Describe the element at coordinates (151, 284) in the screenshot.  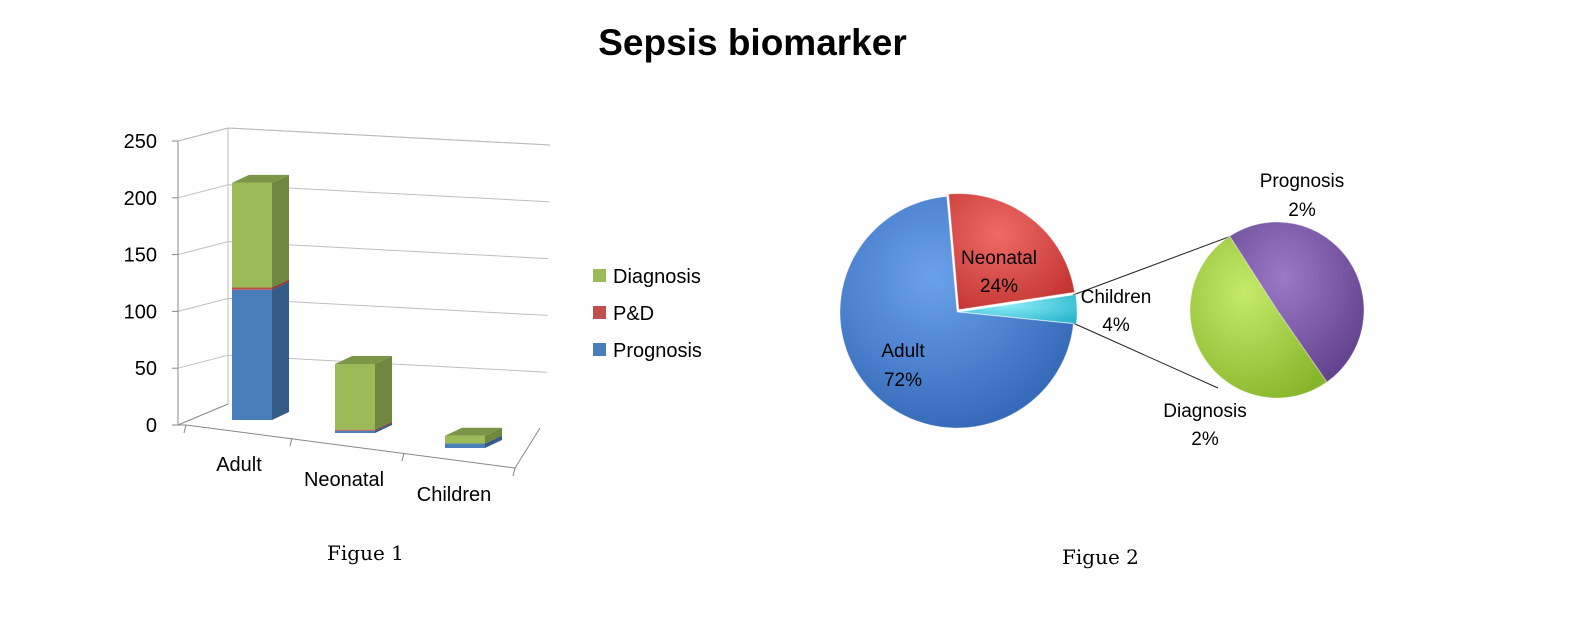
I see `y-axis-ticks: 0 50 100 150 200 250` at that location.